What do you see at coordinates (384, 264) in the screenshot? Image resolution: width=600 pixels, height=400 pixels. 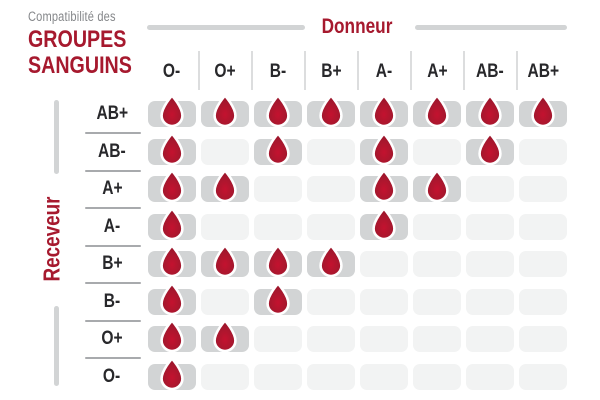 I see `cell-B+-A--incompatible` at bounding box center [384, 264].